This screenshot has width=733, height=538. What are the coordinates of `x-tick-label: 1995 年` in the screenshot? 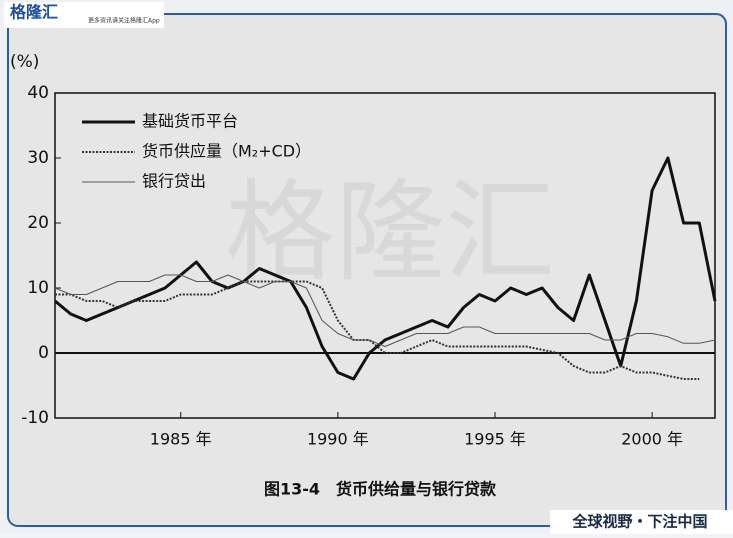 It's located at (495, 439).